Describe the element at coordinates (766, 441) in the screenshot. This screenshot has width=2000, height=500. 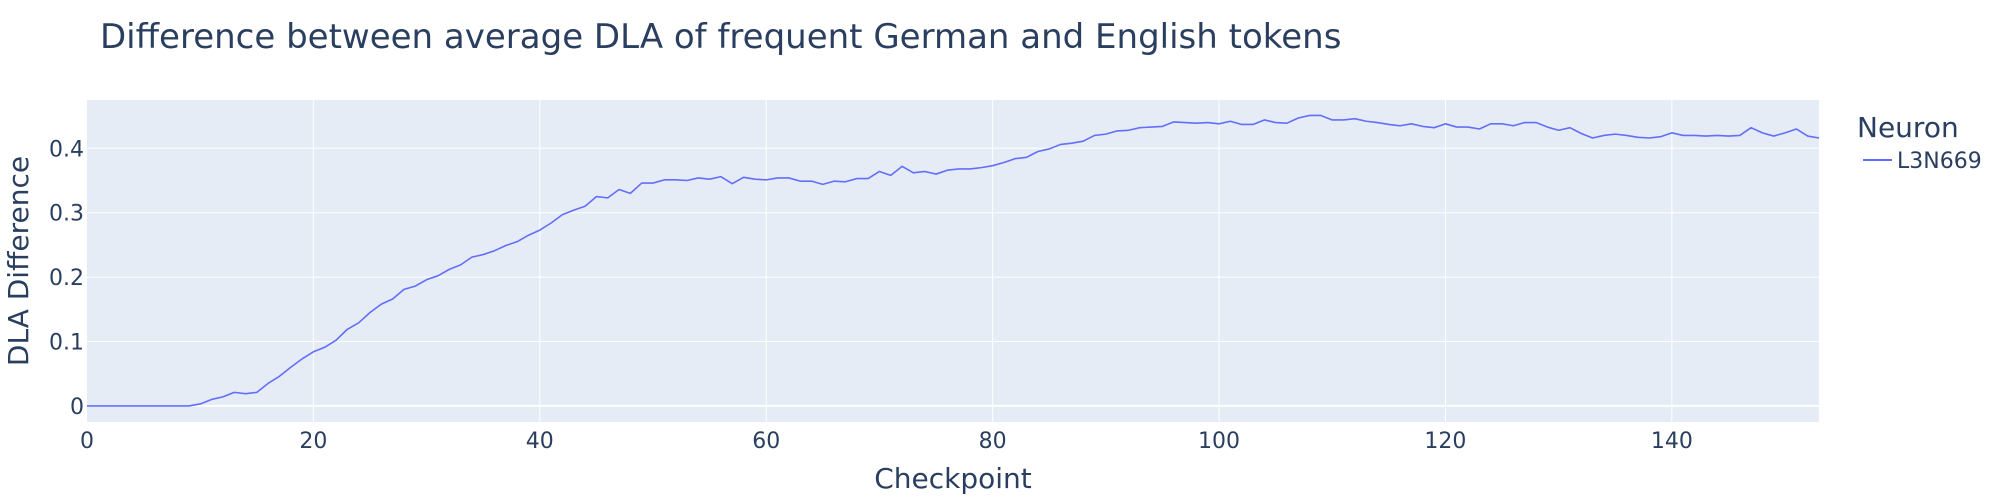
I see `x-tick-label: 60` at that location.